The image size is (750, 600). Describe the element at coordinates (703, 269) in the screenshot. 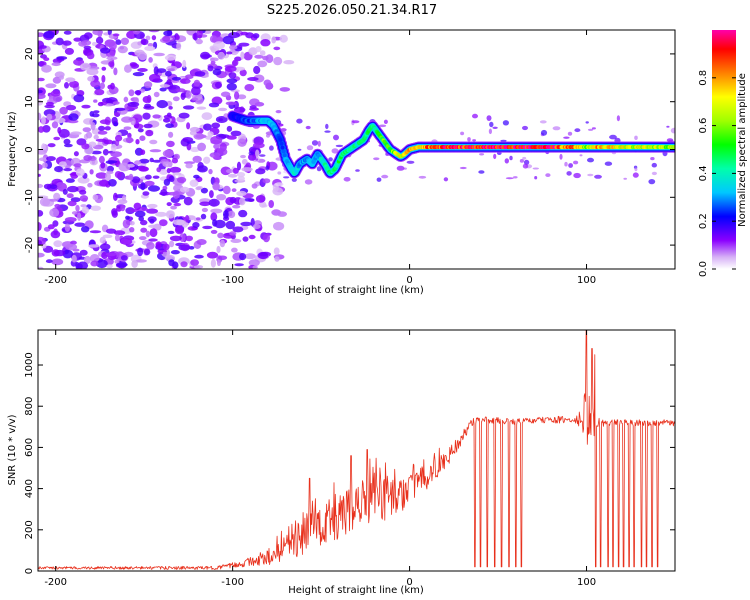

I see `colorbar-tick-label: 0.0` at that location.